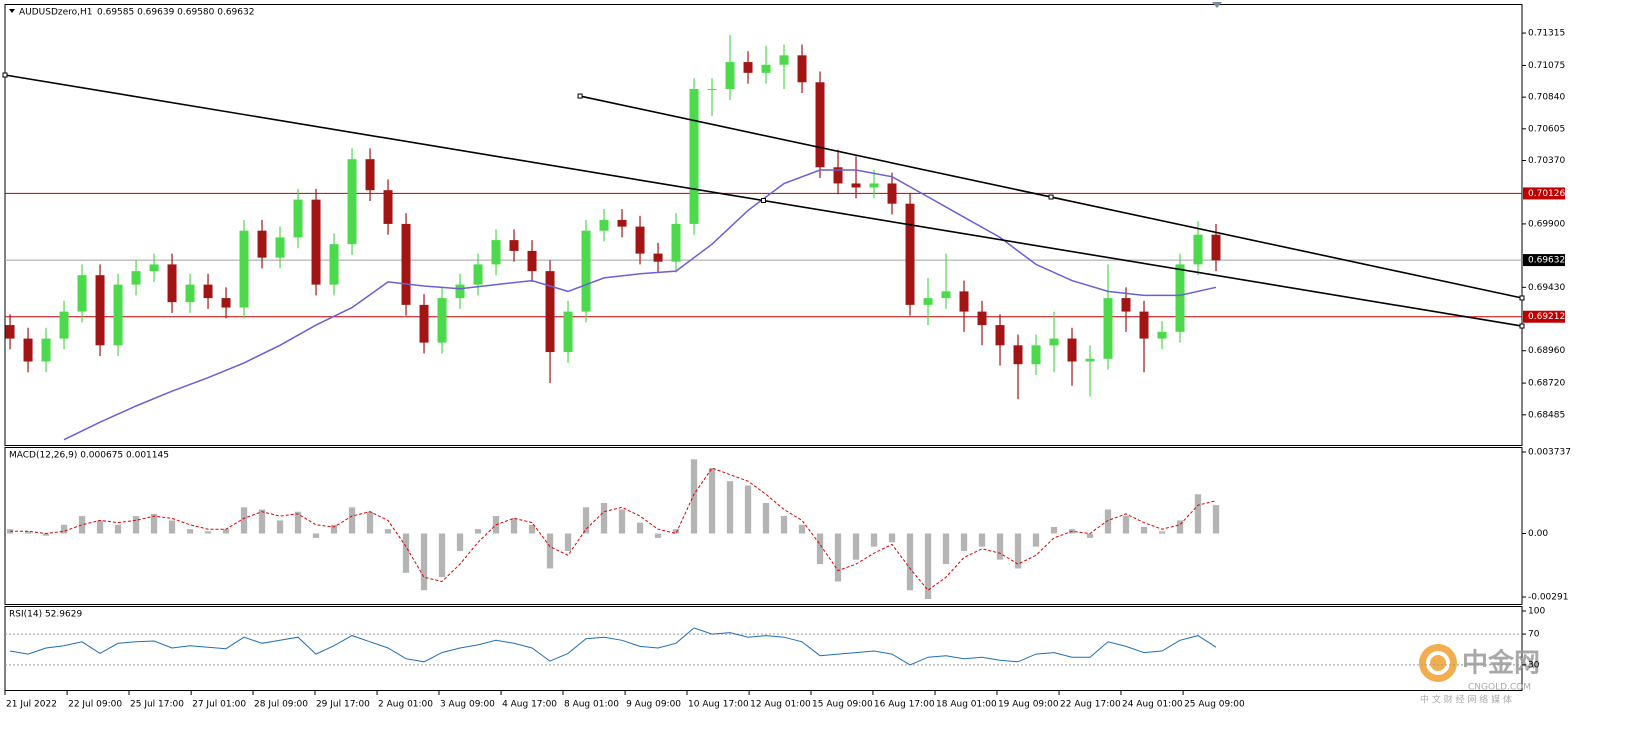 Image resolution: width=1628 pixels, height=743 pixels. I want to click on x-tick-label: 29 Jul 17:00, so click(343, 705).